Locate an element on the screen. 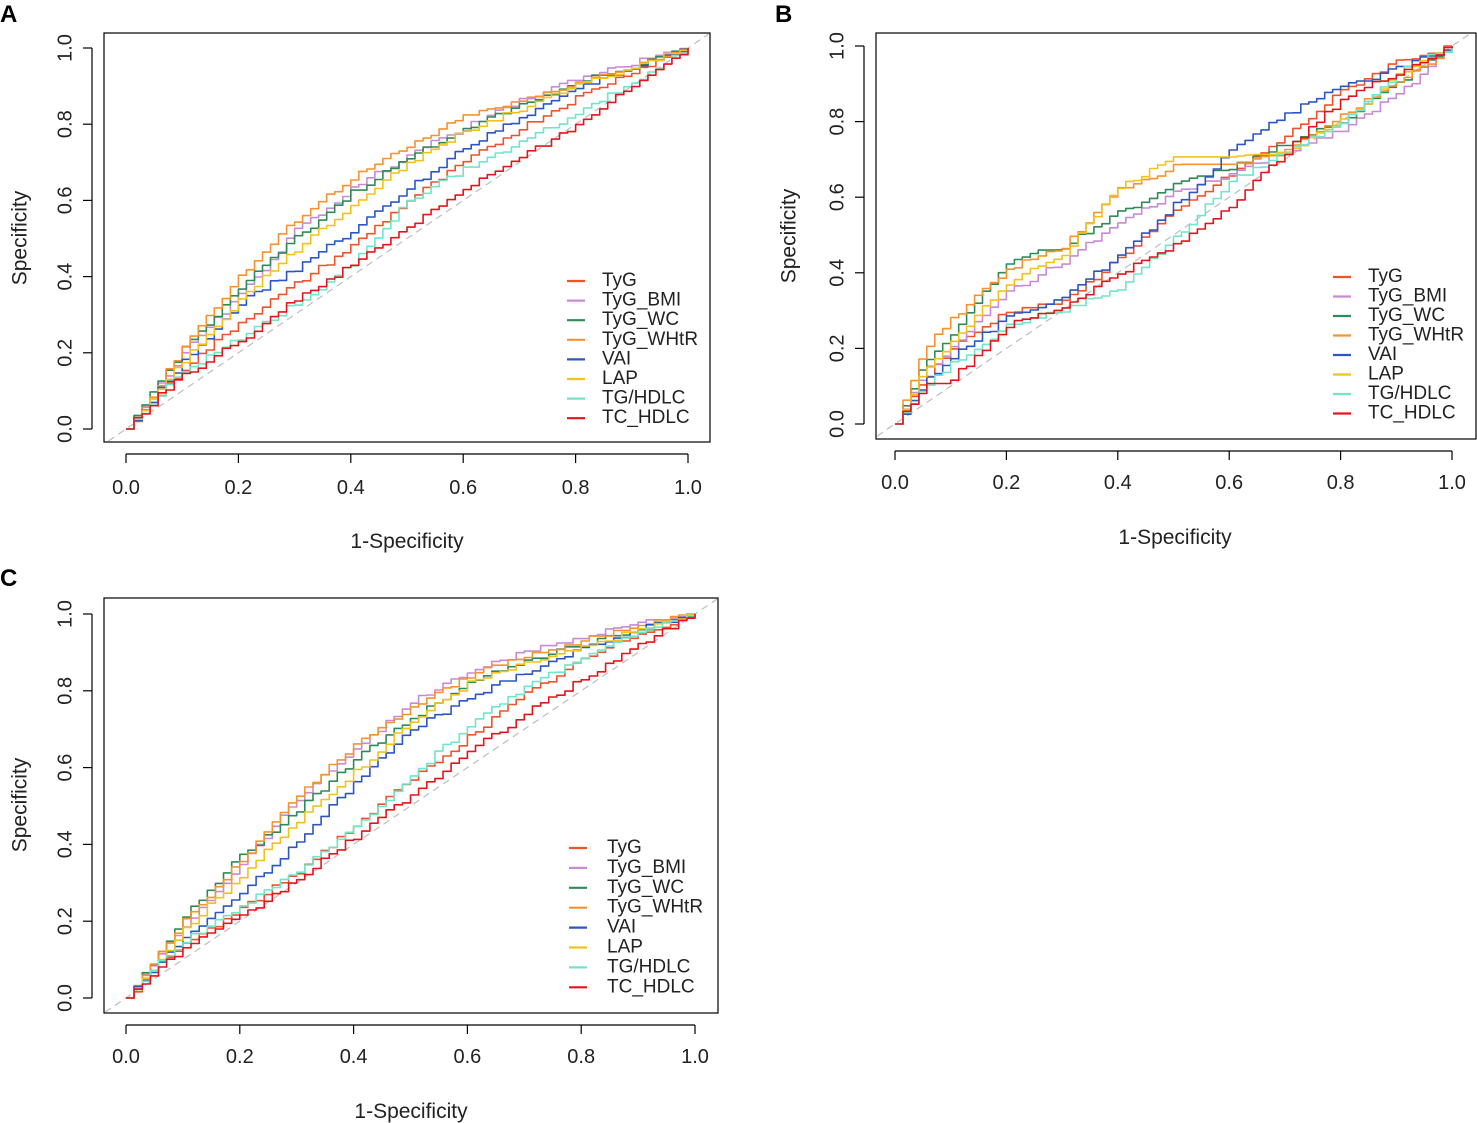 This screenshot has width=1477, height=1123. roc-curve-tyg is located at coordinates (1173, 235).